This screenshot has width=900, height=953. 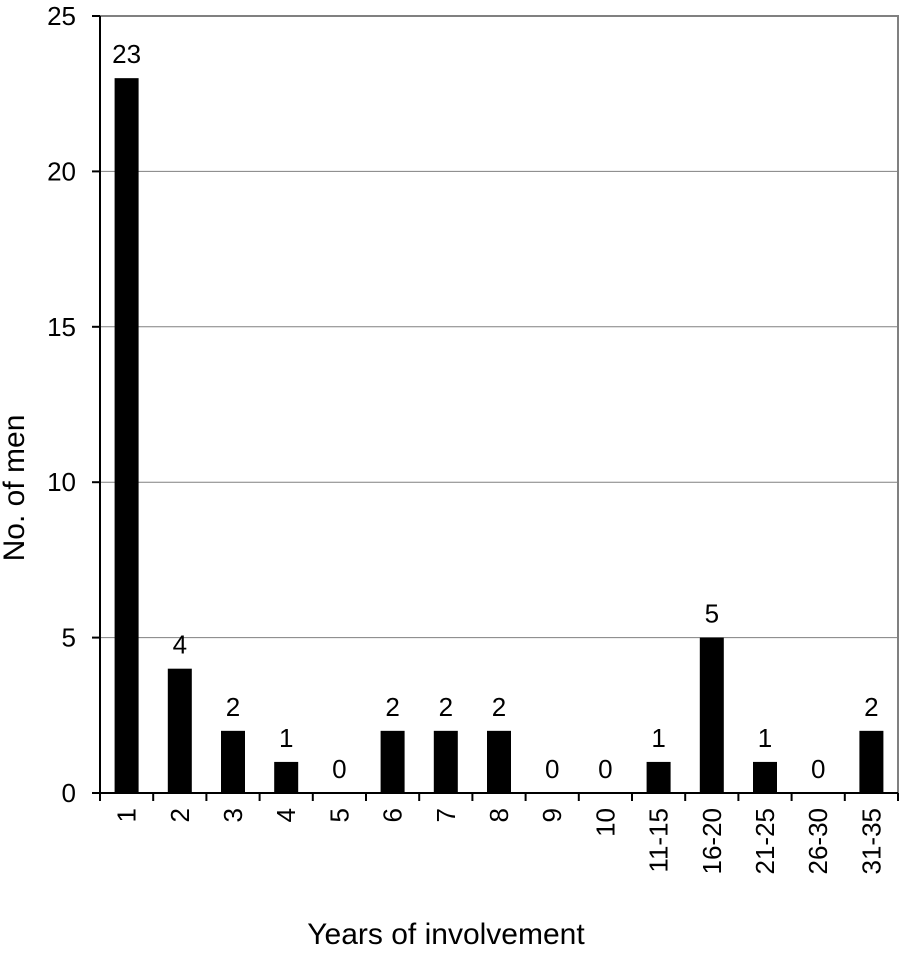 What do you see at coordinates (69, 638) in the screenshot?
I see `y-tick-label: 5` at bounding box center [69, 638].